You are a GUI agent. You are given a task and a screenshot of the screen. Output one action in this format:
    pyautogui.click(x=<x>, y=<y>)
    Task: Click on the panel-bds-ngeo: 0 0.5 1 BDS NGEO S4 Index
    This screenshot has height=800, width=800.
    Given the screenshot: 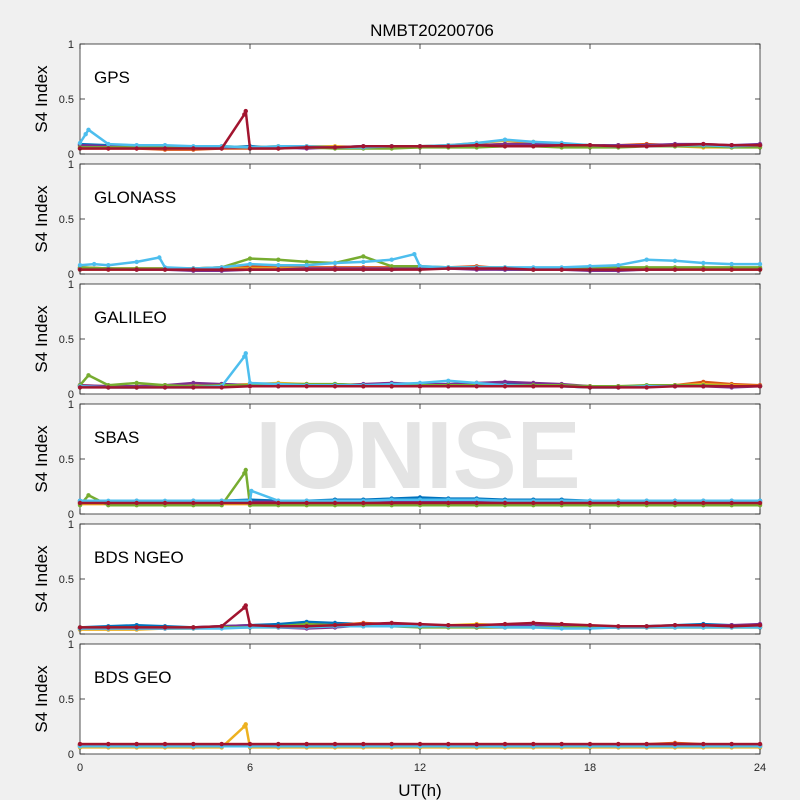 What is the action you would take?
    pyautogui.click(x=397, y=580)
    